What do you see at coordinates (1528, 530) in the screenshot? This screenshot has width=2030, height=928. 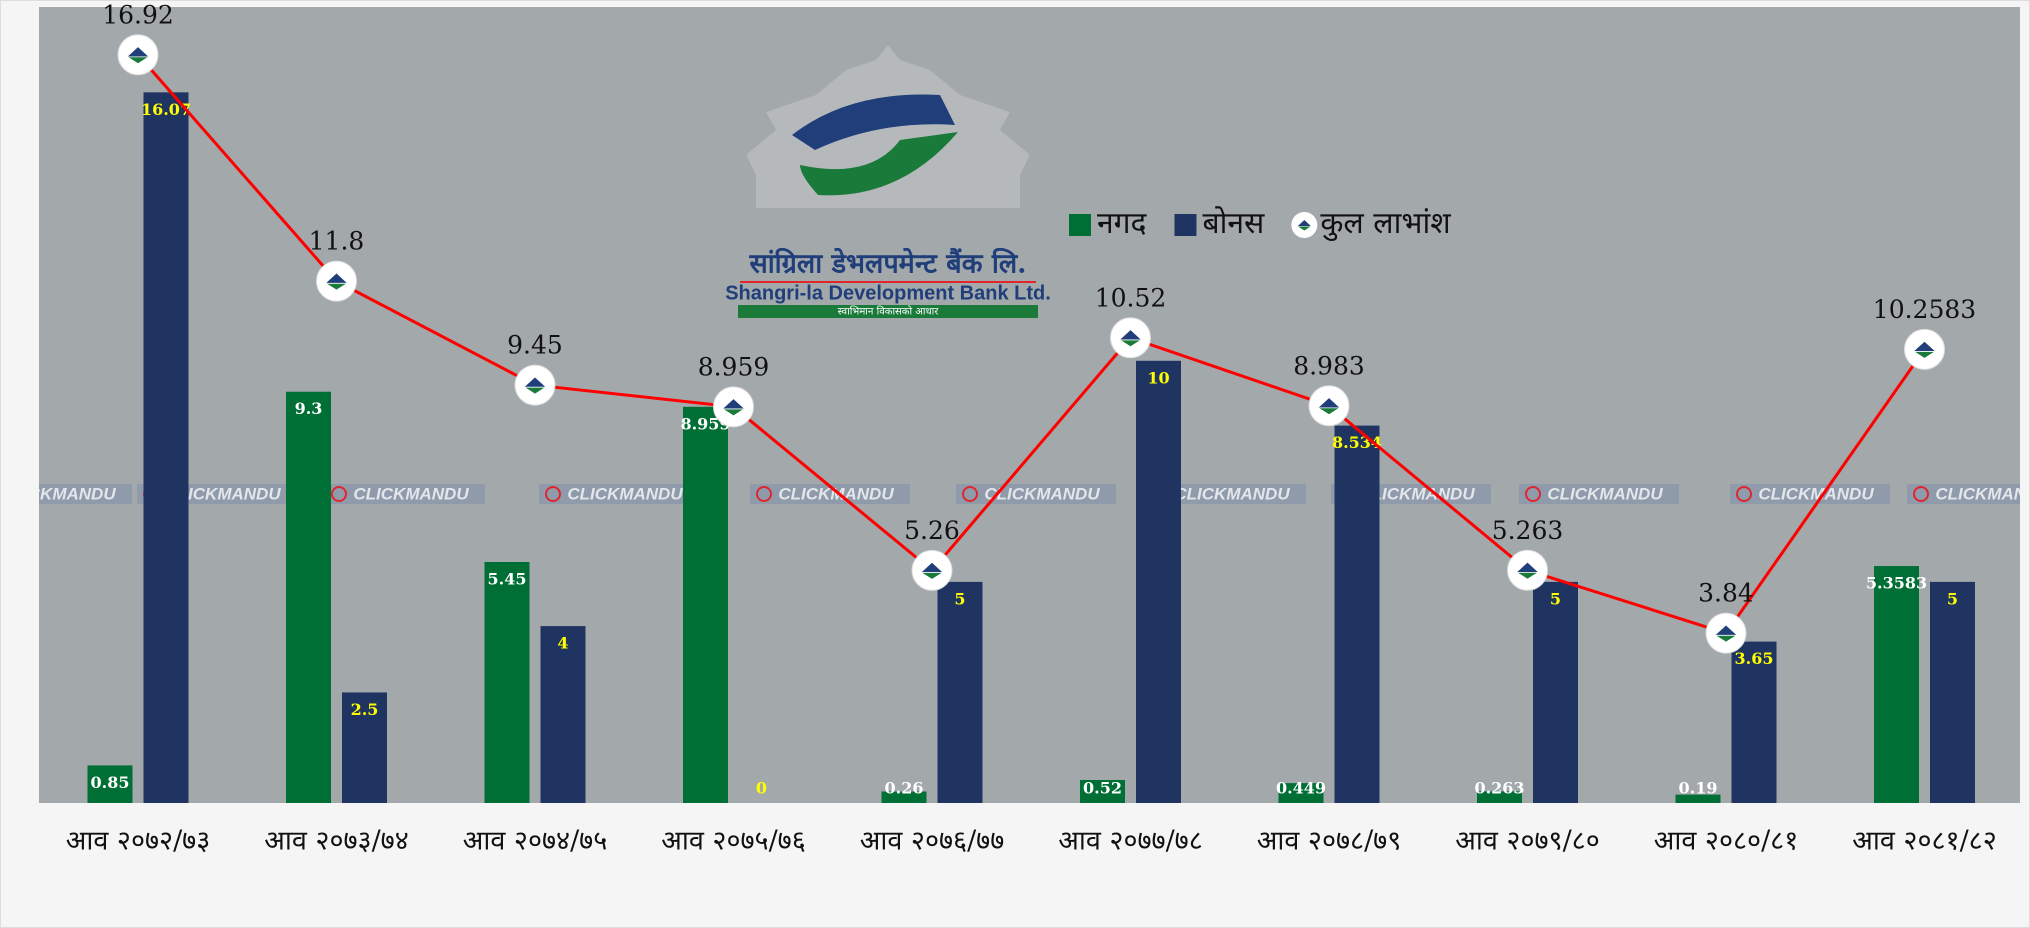 I see `line-value-label: 5.263` at bounding box center [1528, 530].